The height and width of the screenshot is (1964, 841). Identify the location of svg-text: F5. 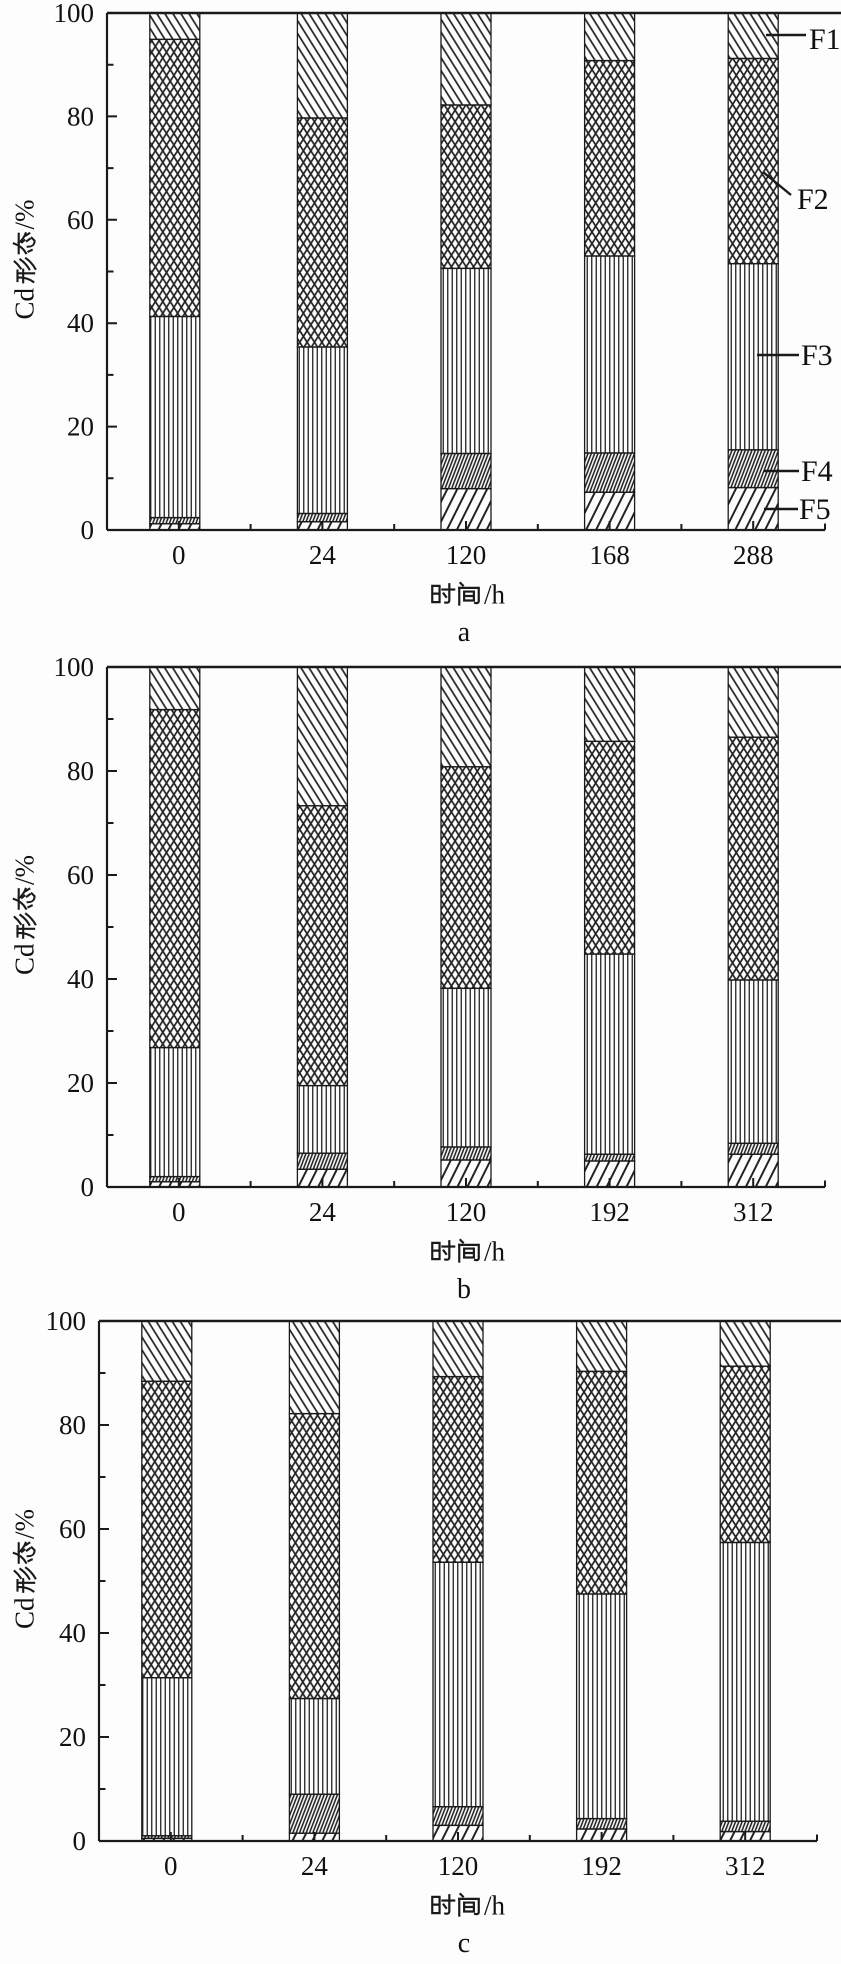
(815, 509).